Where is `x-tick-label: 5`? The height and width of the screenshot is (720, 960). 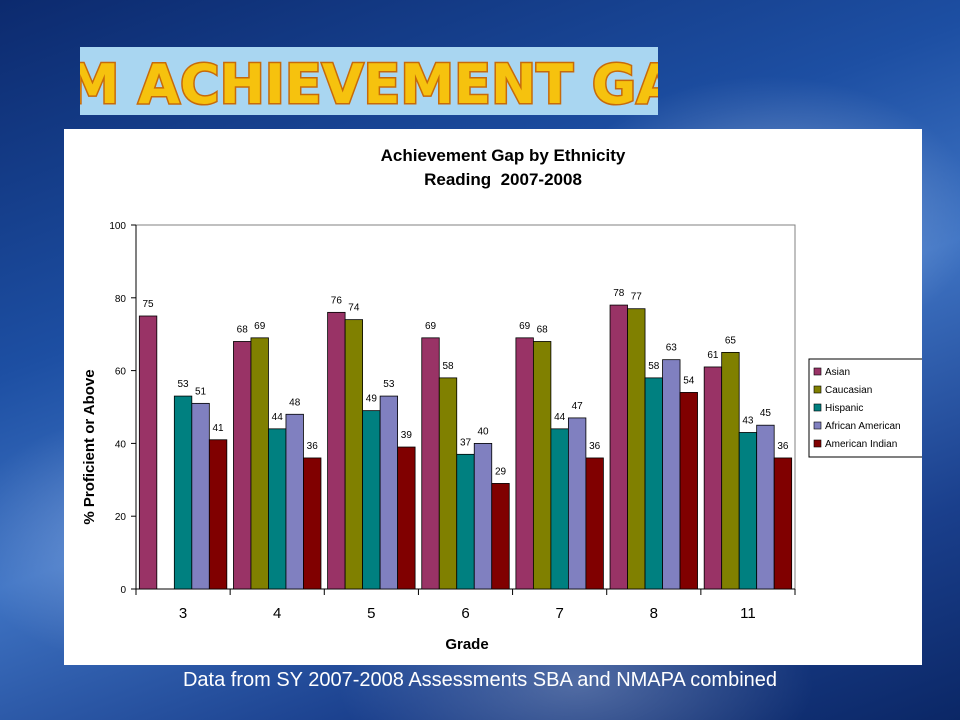
x-tick-label: 5 is located at coordinates (371, 613).